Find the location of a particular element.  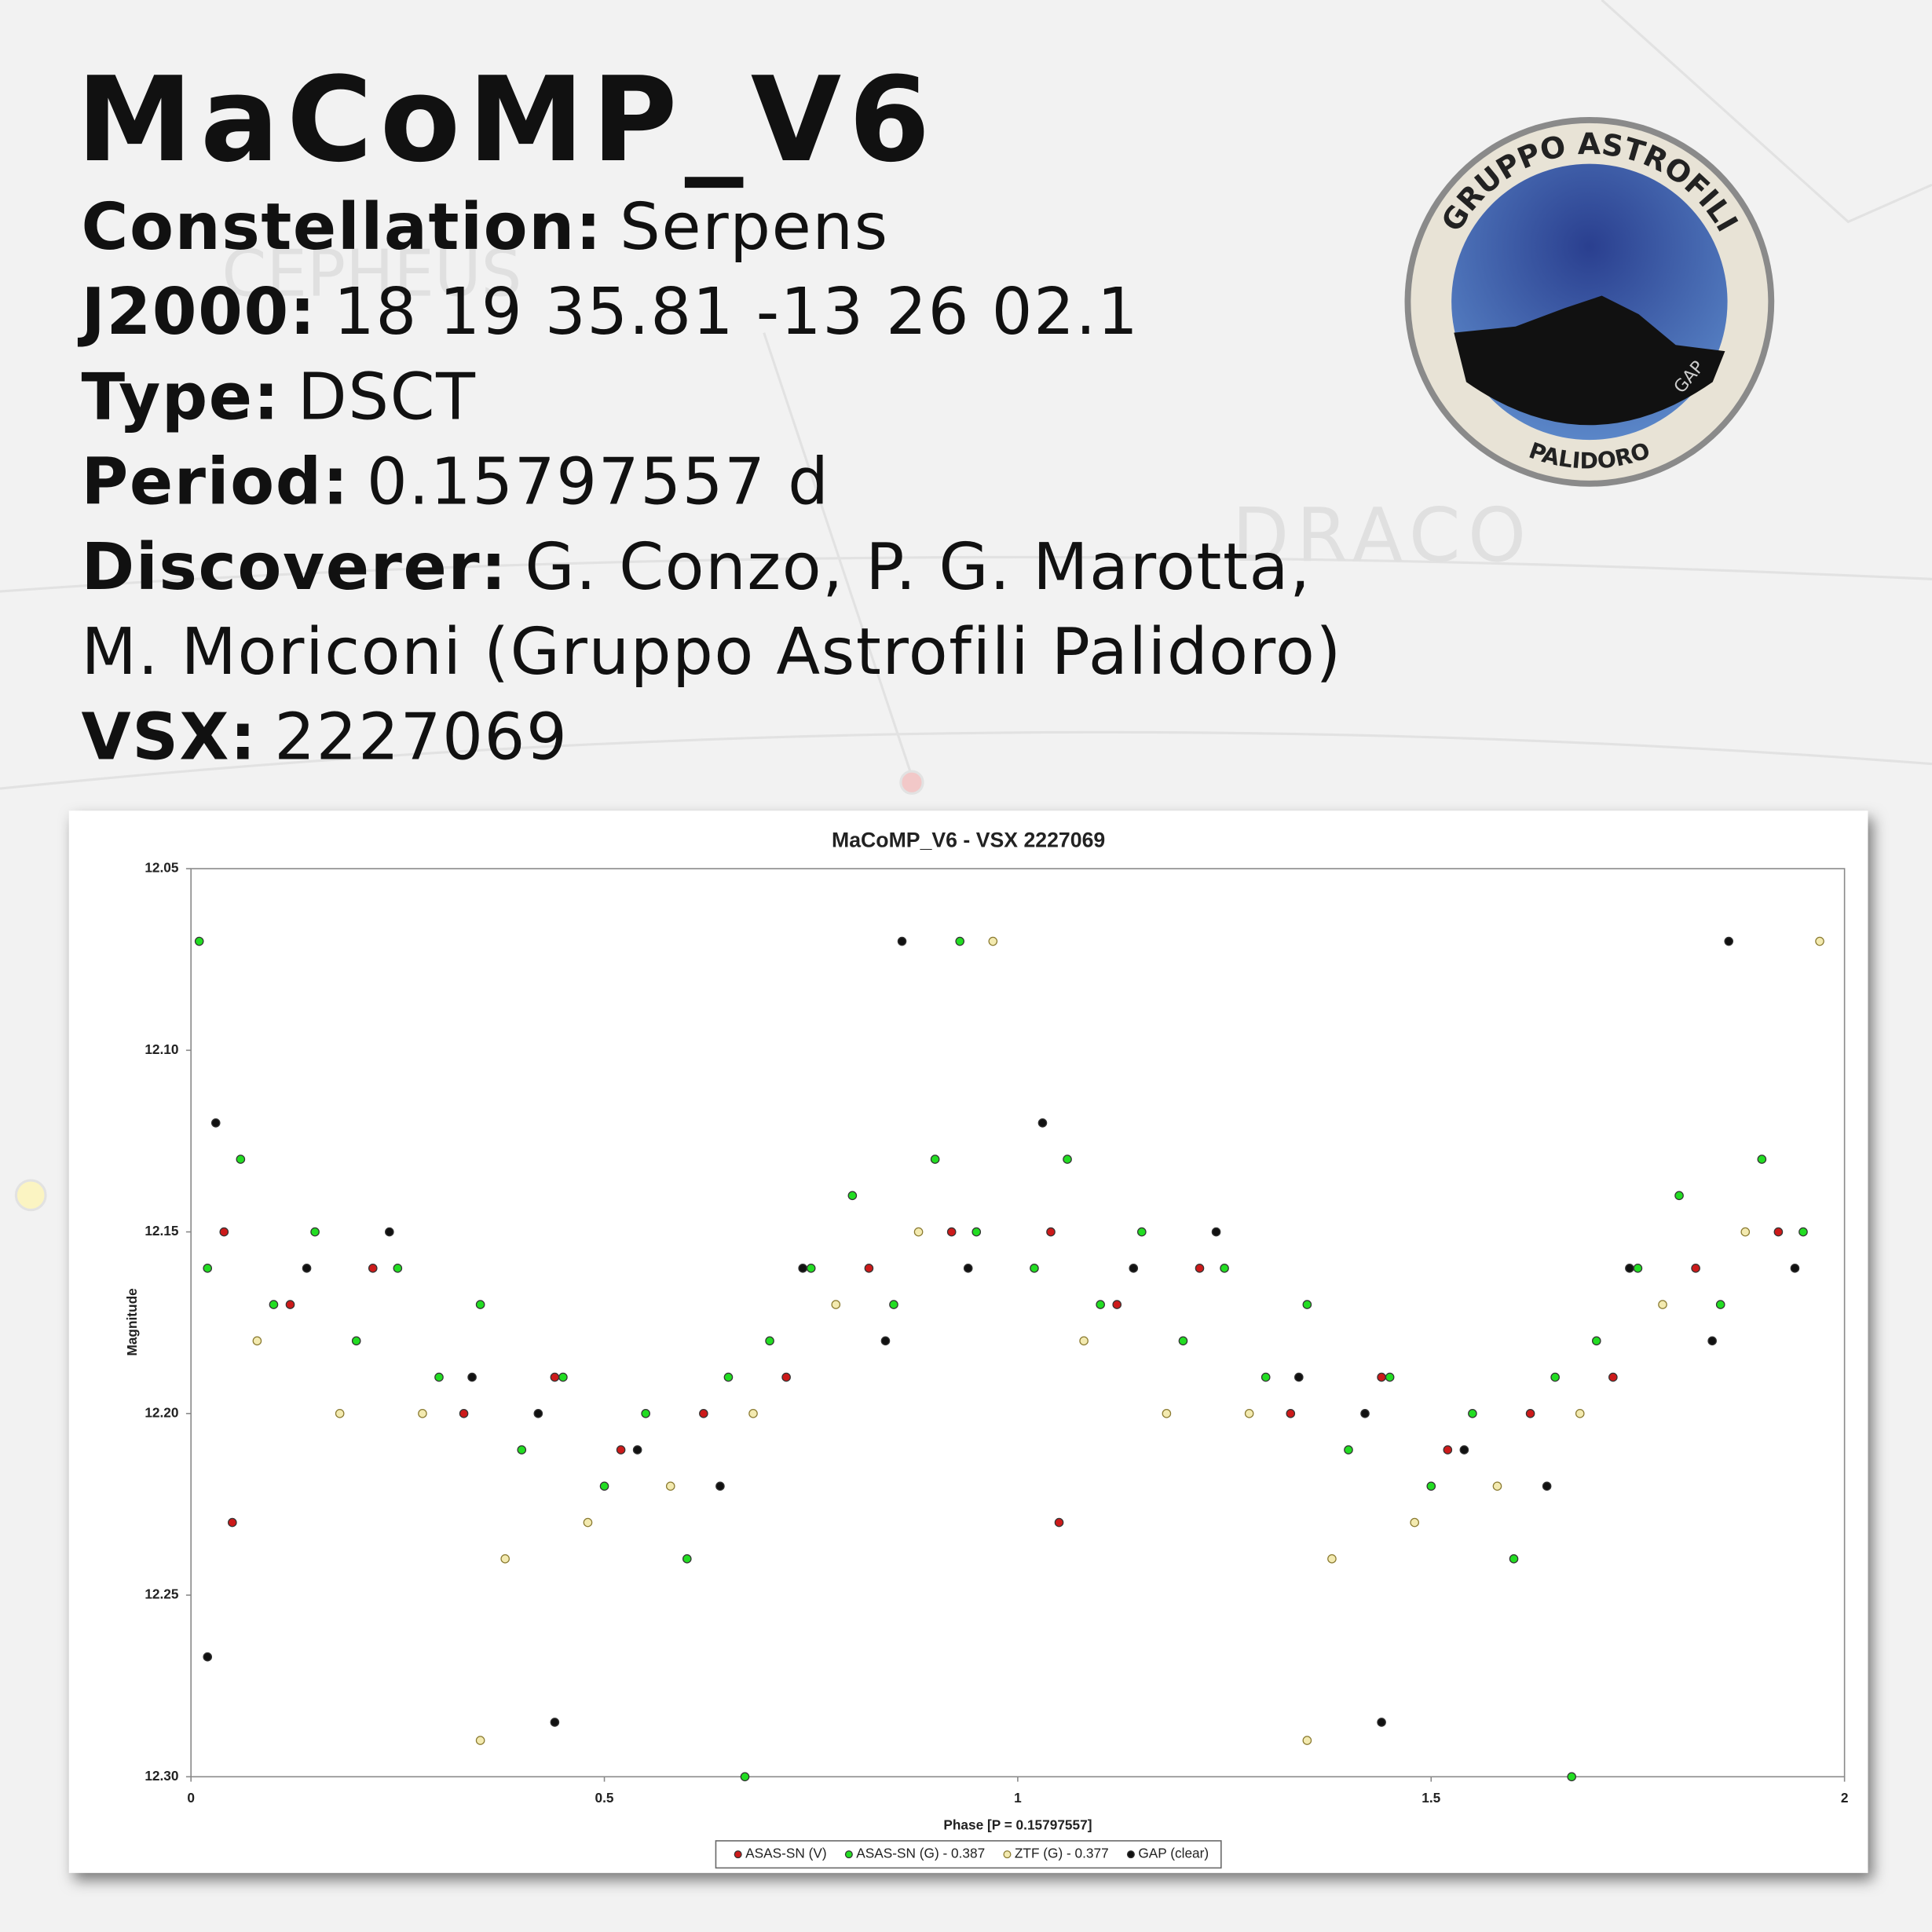

constellation-label: CEPHEUS is located at coordinates (371, 275).